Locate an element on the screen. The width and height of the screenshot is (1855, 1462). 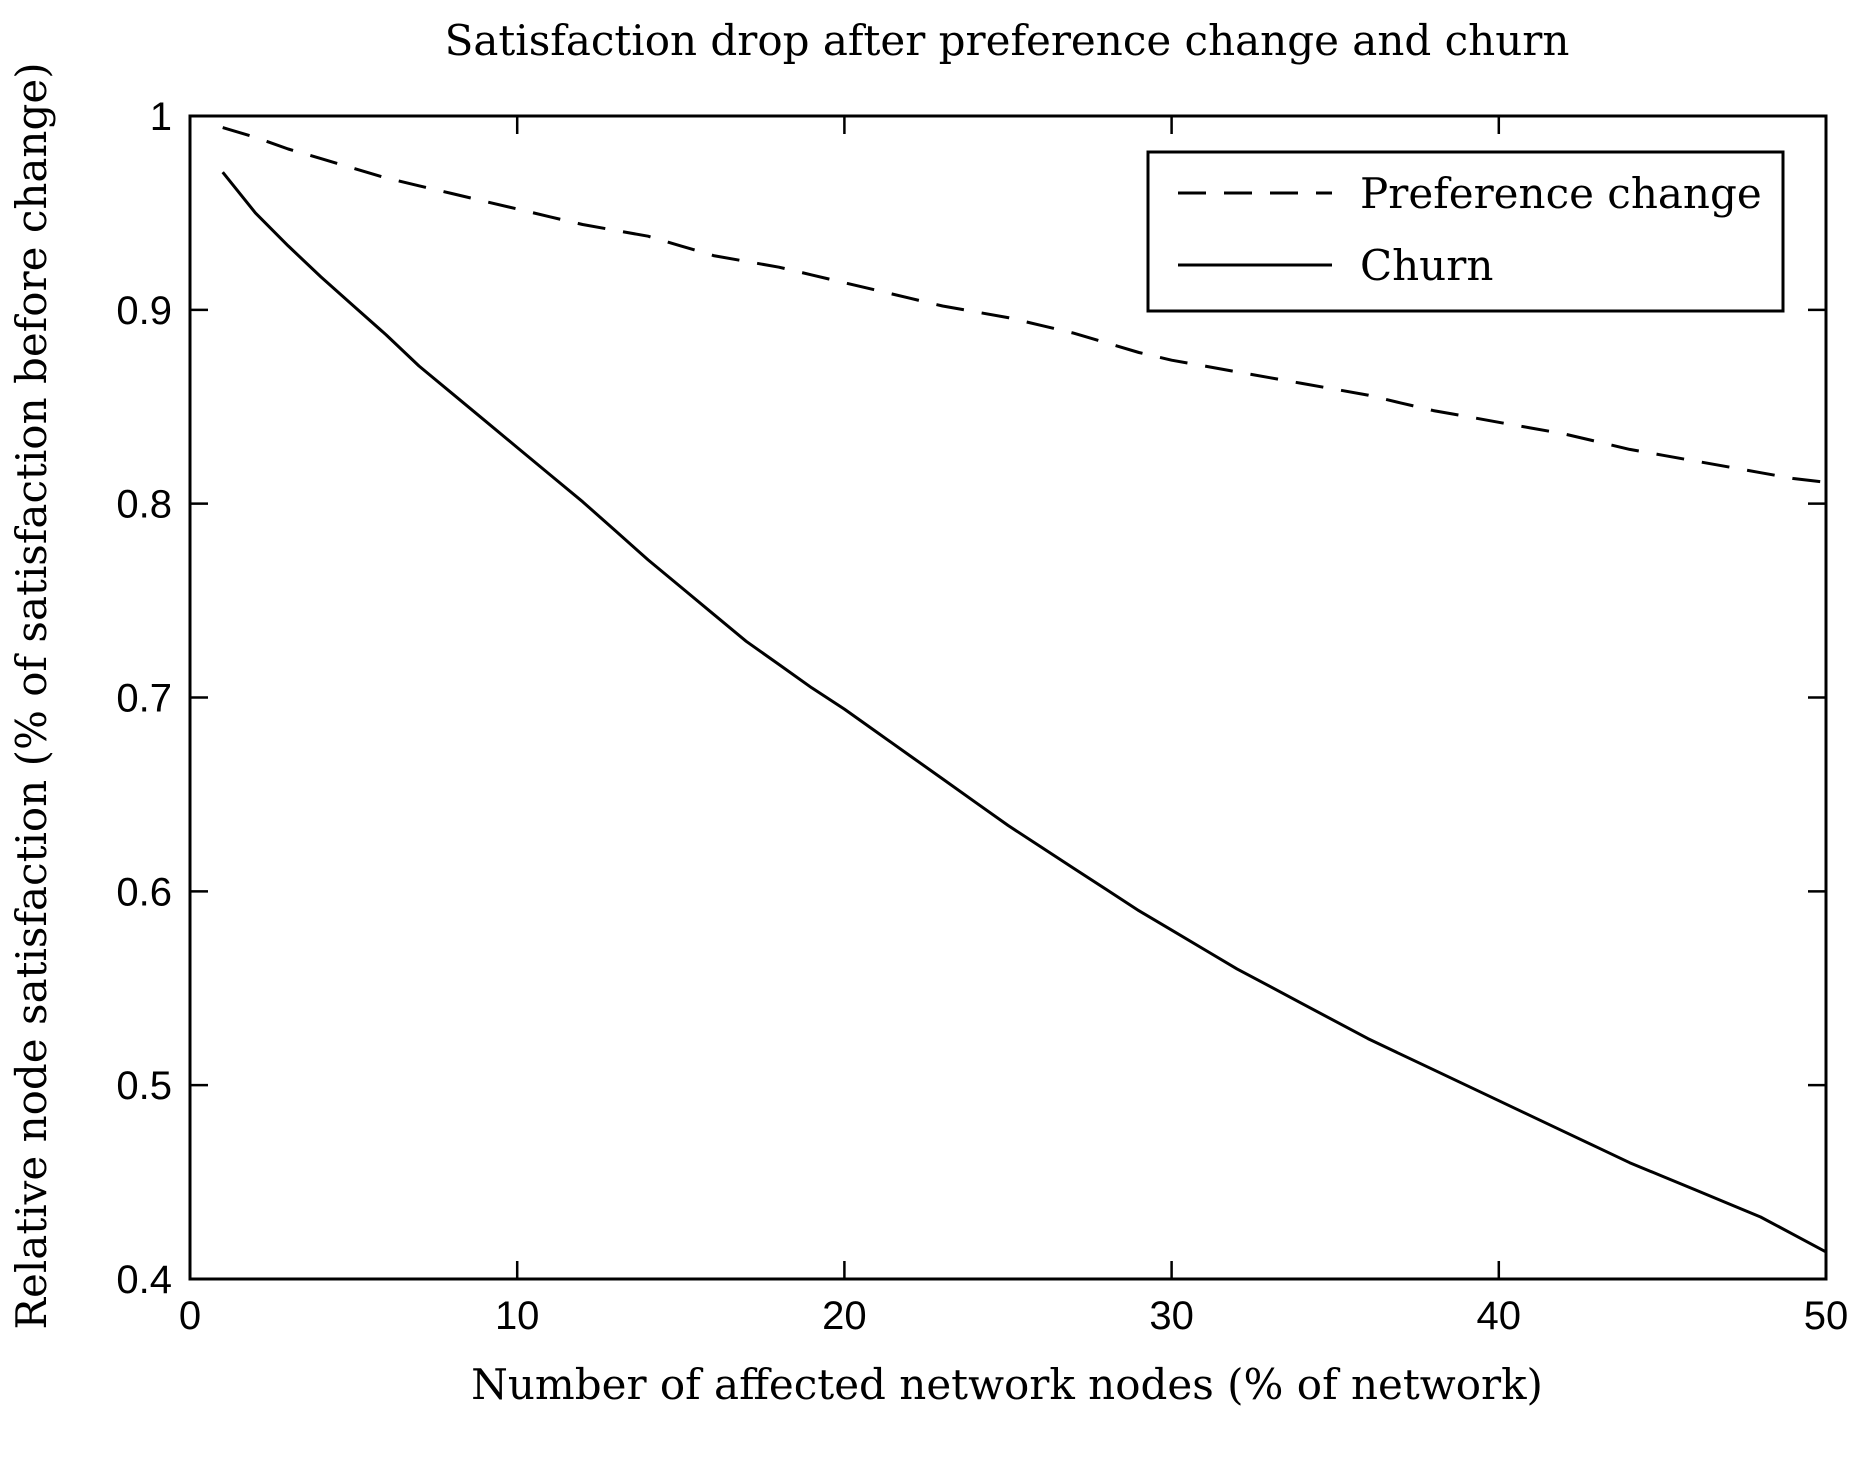
y-tick-label: 0.7 is located at coordinates (144, 699).